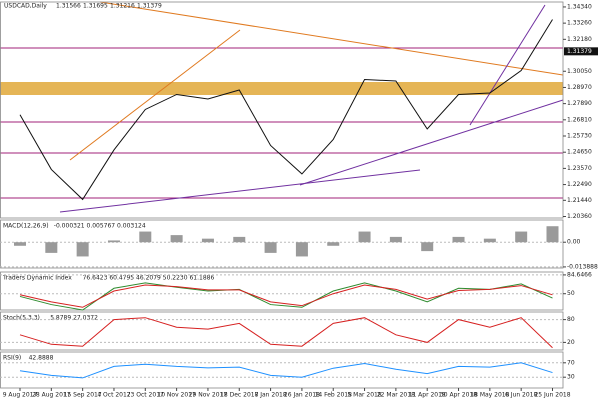  I want to click on quote-value: 1.31379, so click(149, 6).